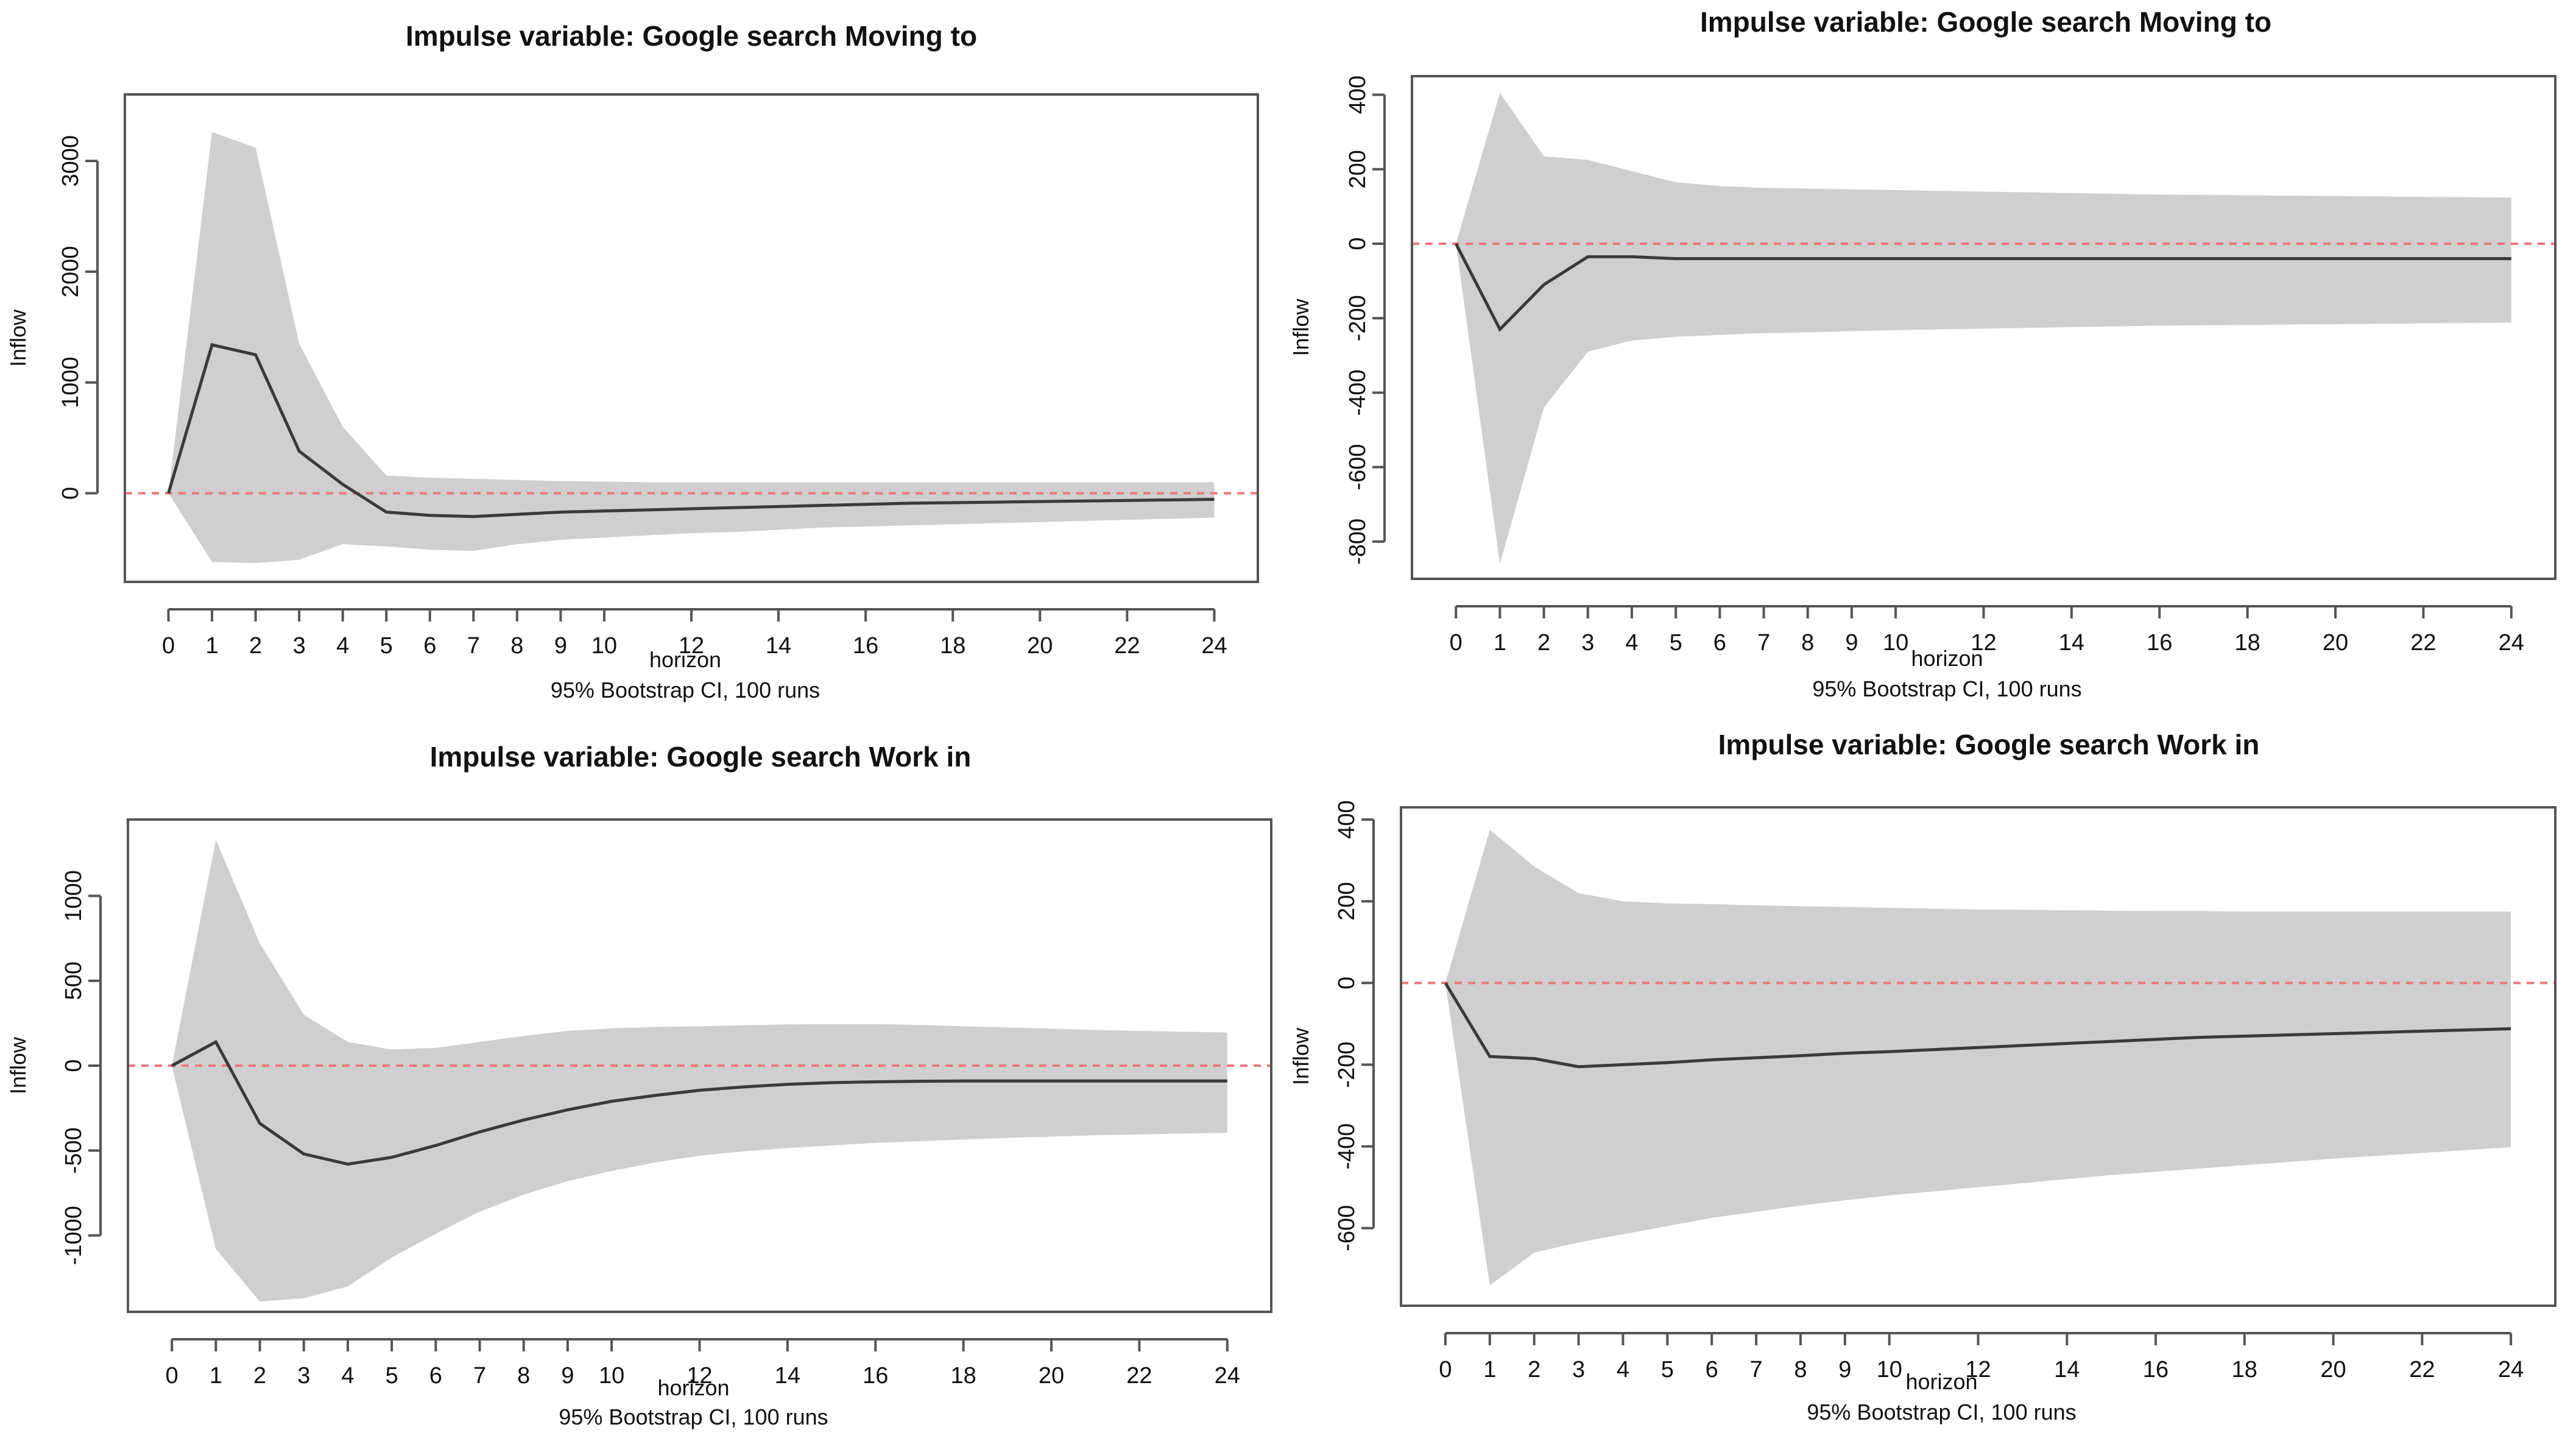 The height and width of the screenshot is (1441, 2576). I want to click on y-tick-label: 200, so click(1347, 901).